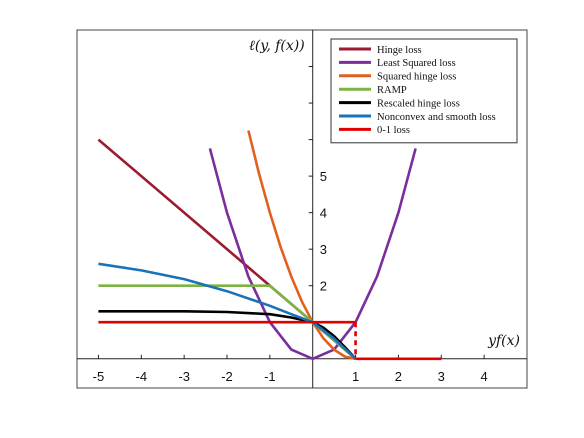  I want to click on x-axis-label: yf(x), so click(503, 341).